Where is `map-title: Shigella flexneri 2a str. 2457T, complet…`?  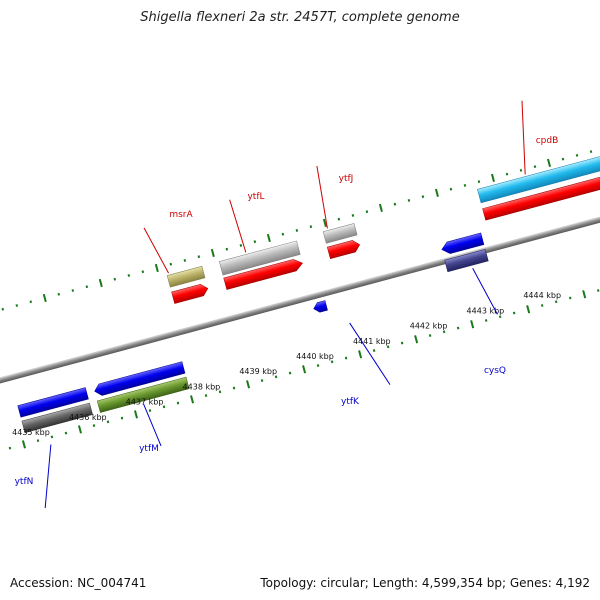
map-title: Shigella flexneri 2a str. 2457T, complet… is located at coordinates (300, 17).